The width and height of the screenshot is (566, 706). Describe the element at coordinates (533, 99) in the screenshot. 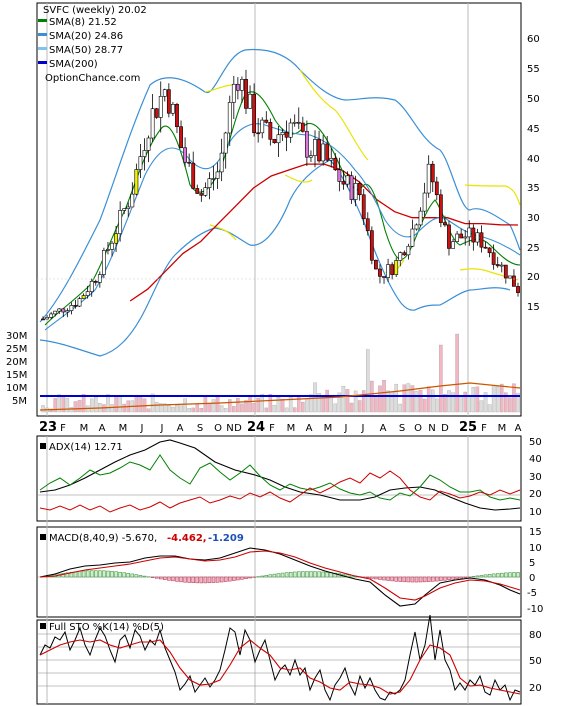

I see `price-tick-50: 50` at that location.